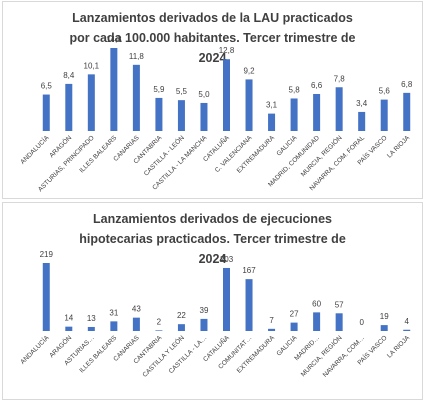 The image size is (425, 400). Describe the element at coordinates (47, 86) in the screenshot. I see `data-label: 6,5` at that location.